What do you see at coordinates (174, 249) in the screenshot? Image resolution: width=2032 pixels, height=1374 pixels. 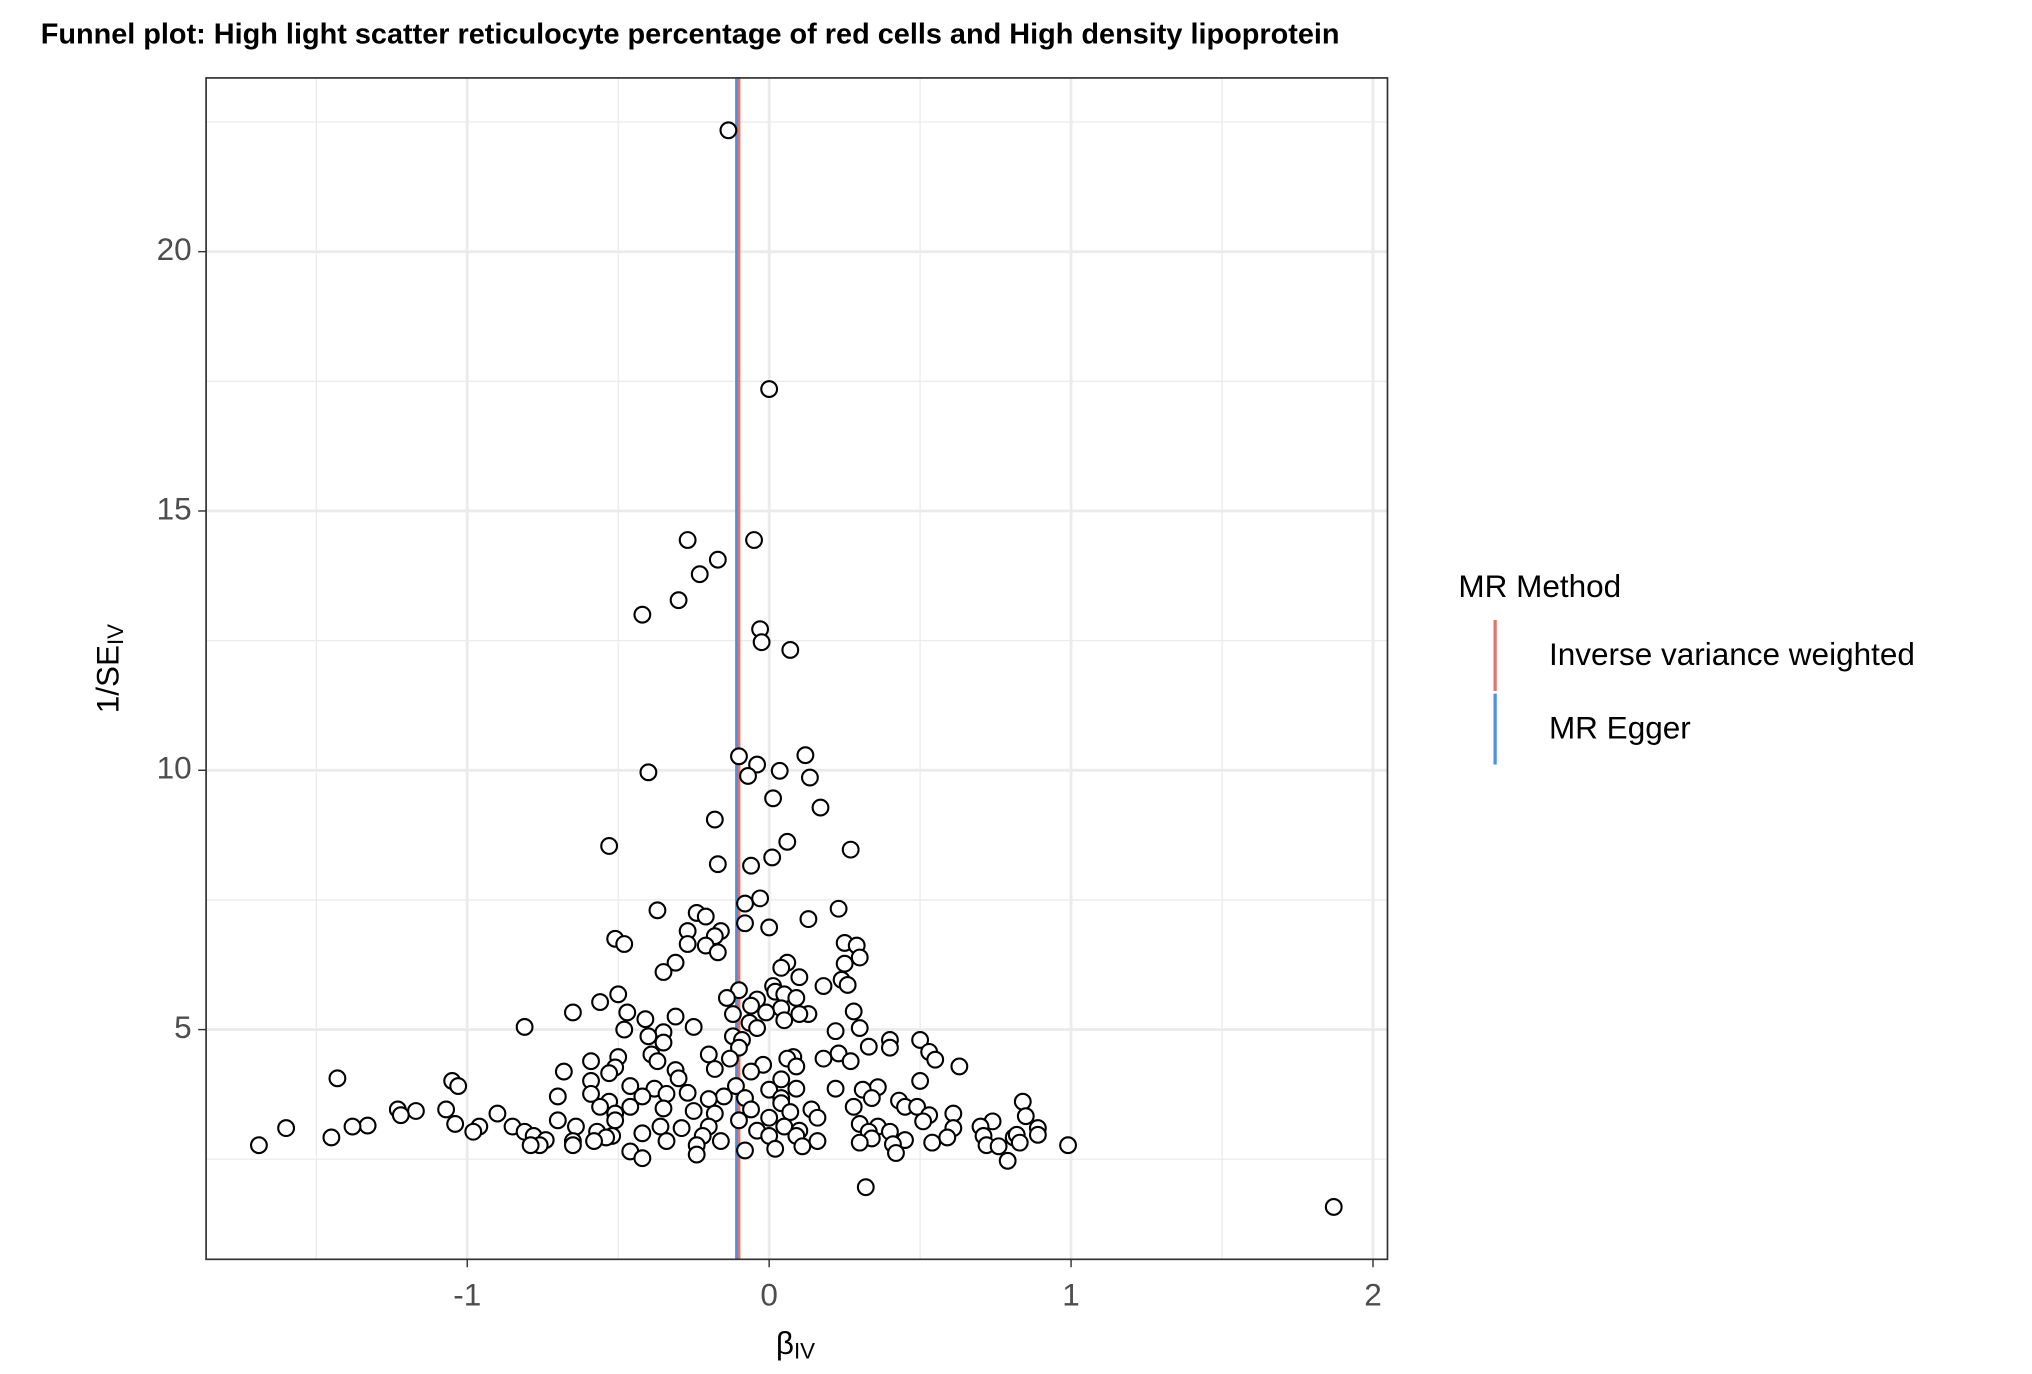 I see `y-tick-label: 20` at bounding box center [174, 249].